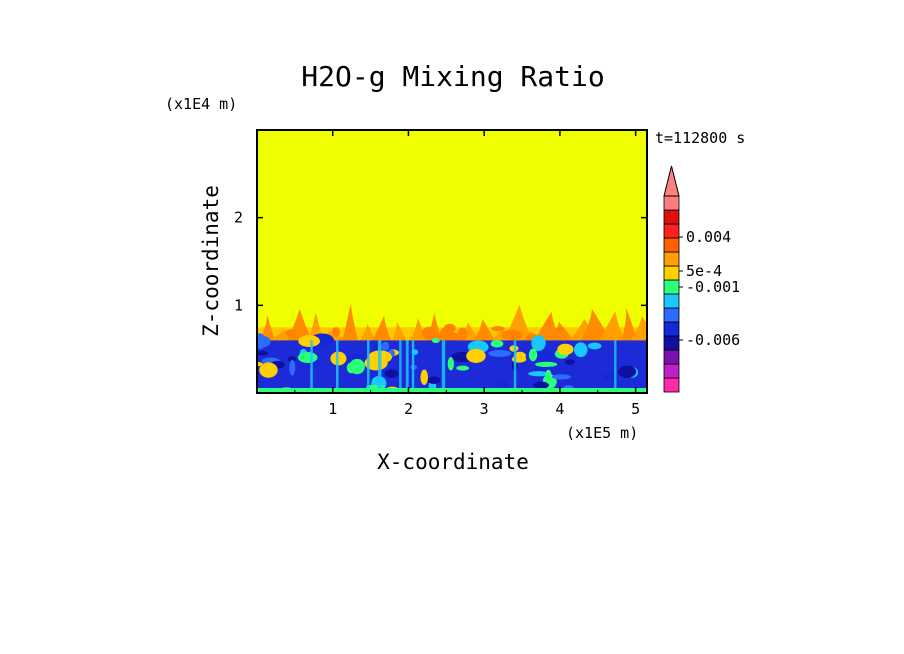 Image resolution: width=904 pixels, height=654 pixels. What do you see at coordinates (453, 462) in the screenshot?
I see `x-axis-label: X-coordinate` at bounding box center [453, 462].